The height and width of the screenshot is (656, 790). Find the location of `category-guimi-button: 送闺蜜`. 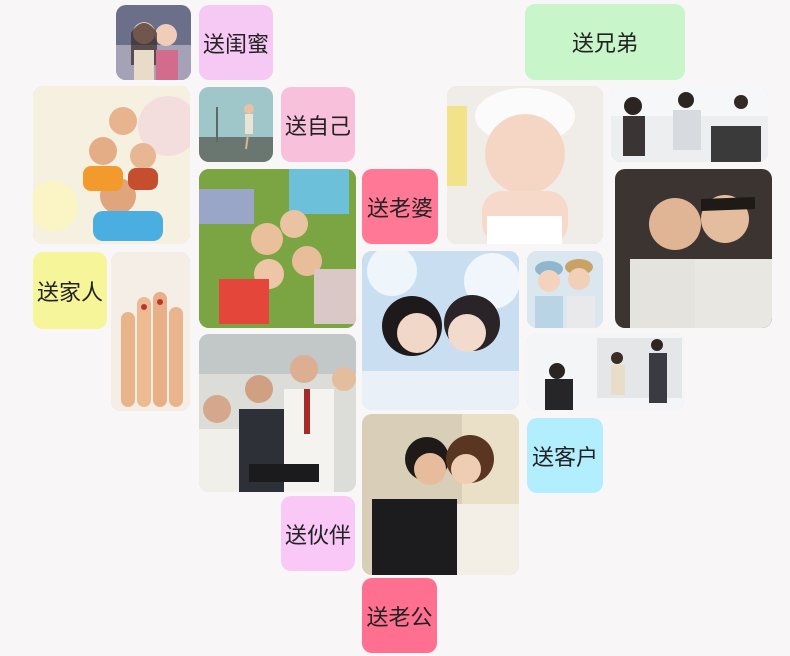

category-guimi-button: 送闺蜜 is located at coordinates (236, 42).